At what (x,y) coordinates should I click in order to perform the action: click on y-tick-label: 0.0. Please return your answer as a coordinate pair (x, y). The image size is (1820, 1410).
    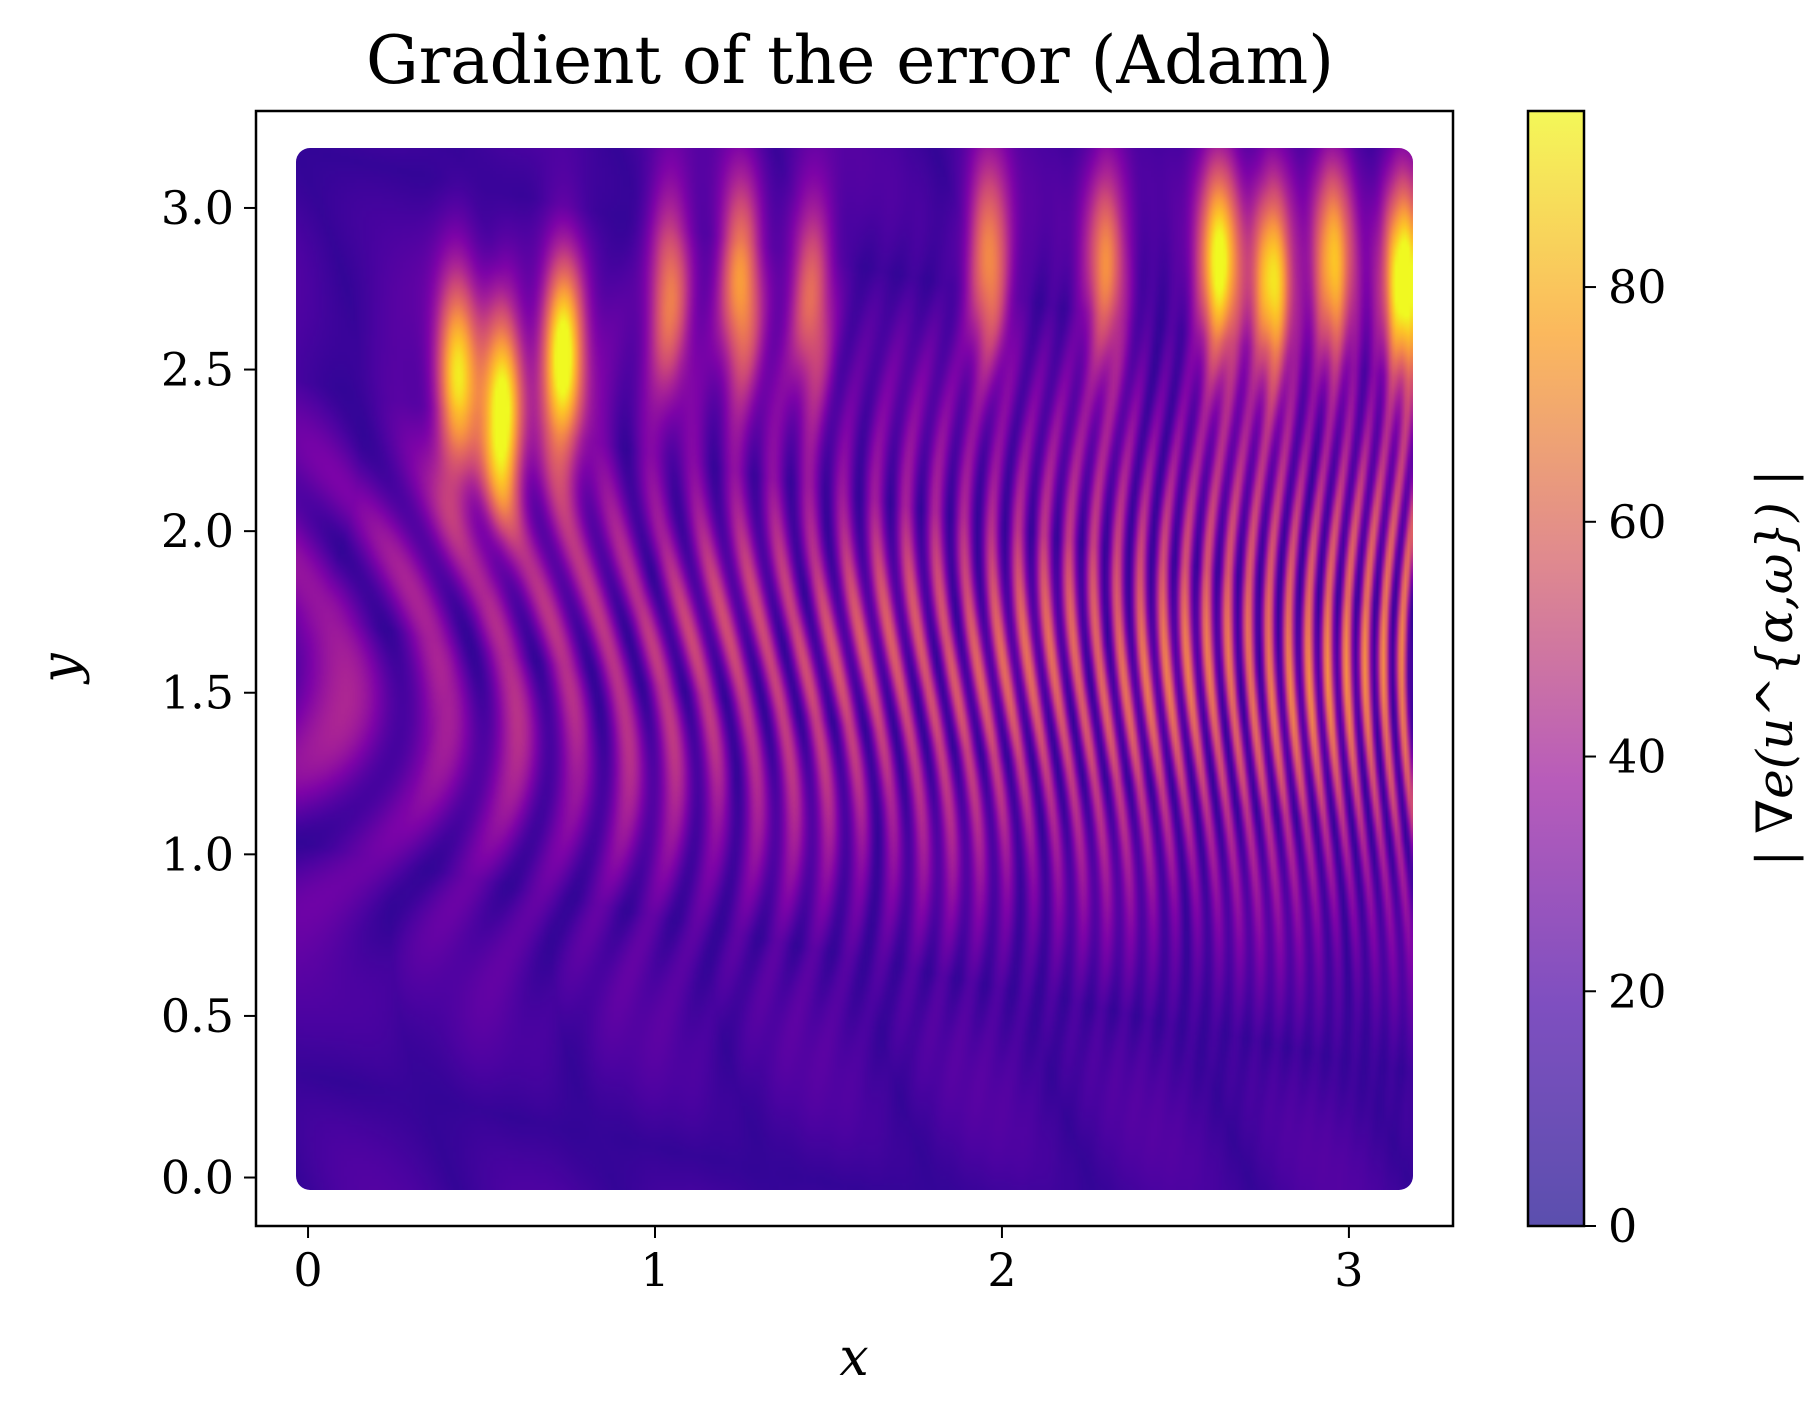
    Looking at the image, I should click on (197, 1178).